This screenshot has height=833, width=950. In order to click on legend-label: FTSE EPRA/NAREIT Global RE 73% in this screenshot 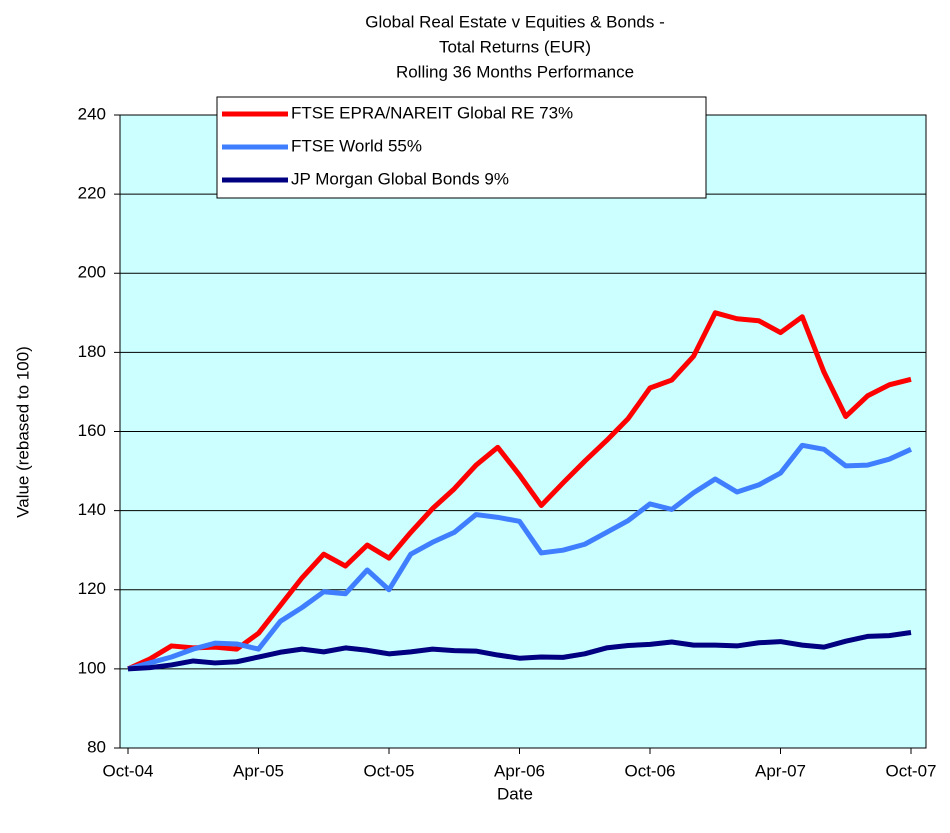, I will do `click(432, 112)`.